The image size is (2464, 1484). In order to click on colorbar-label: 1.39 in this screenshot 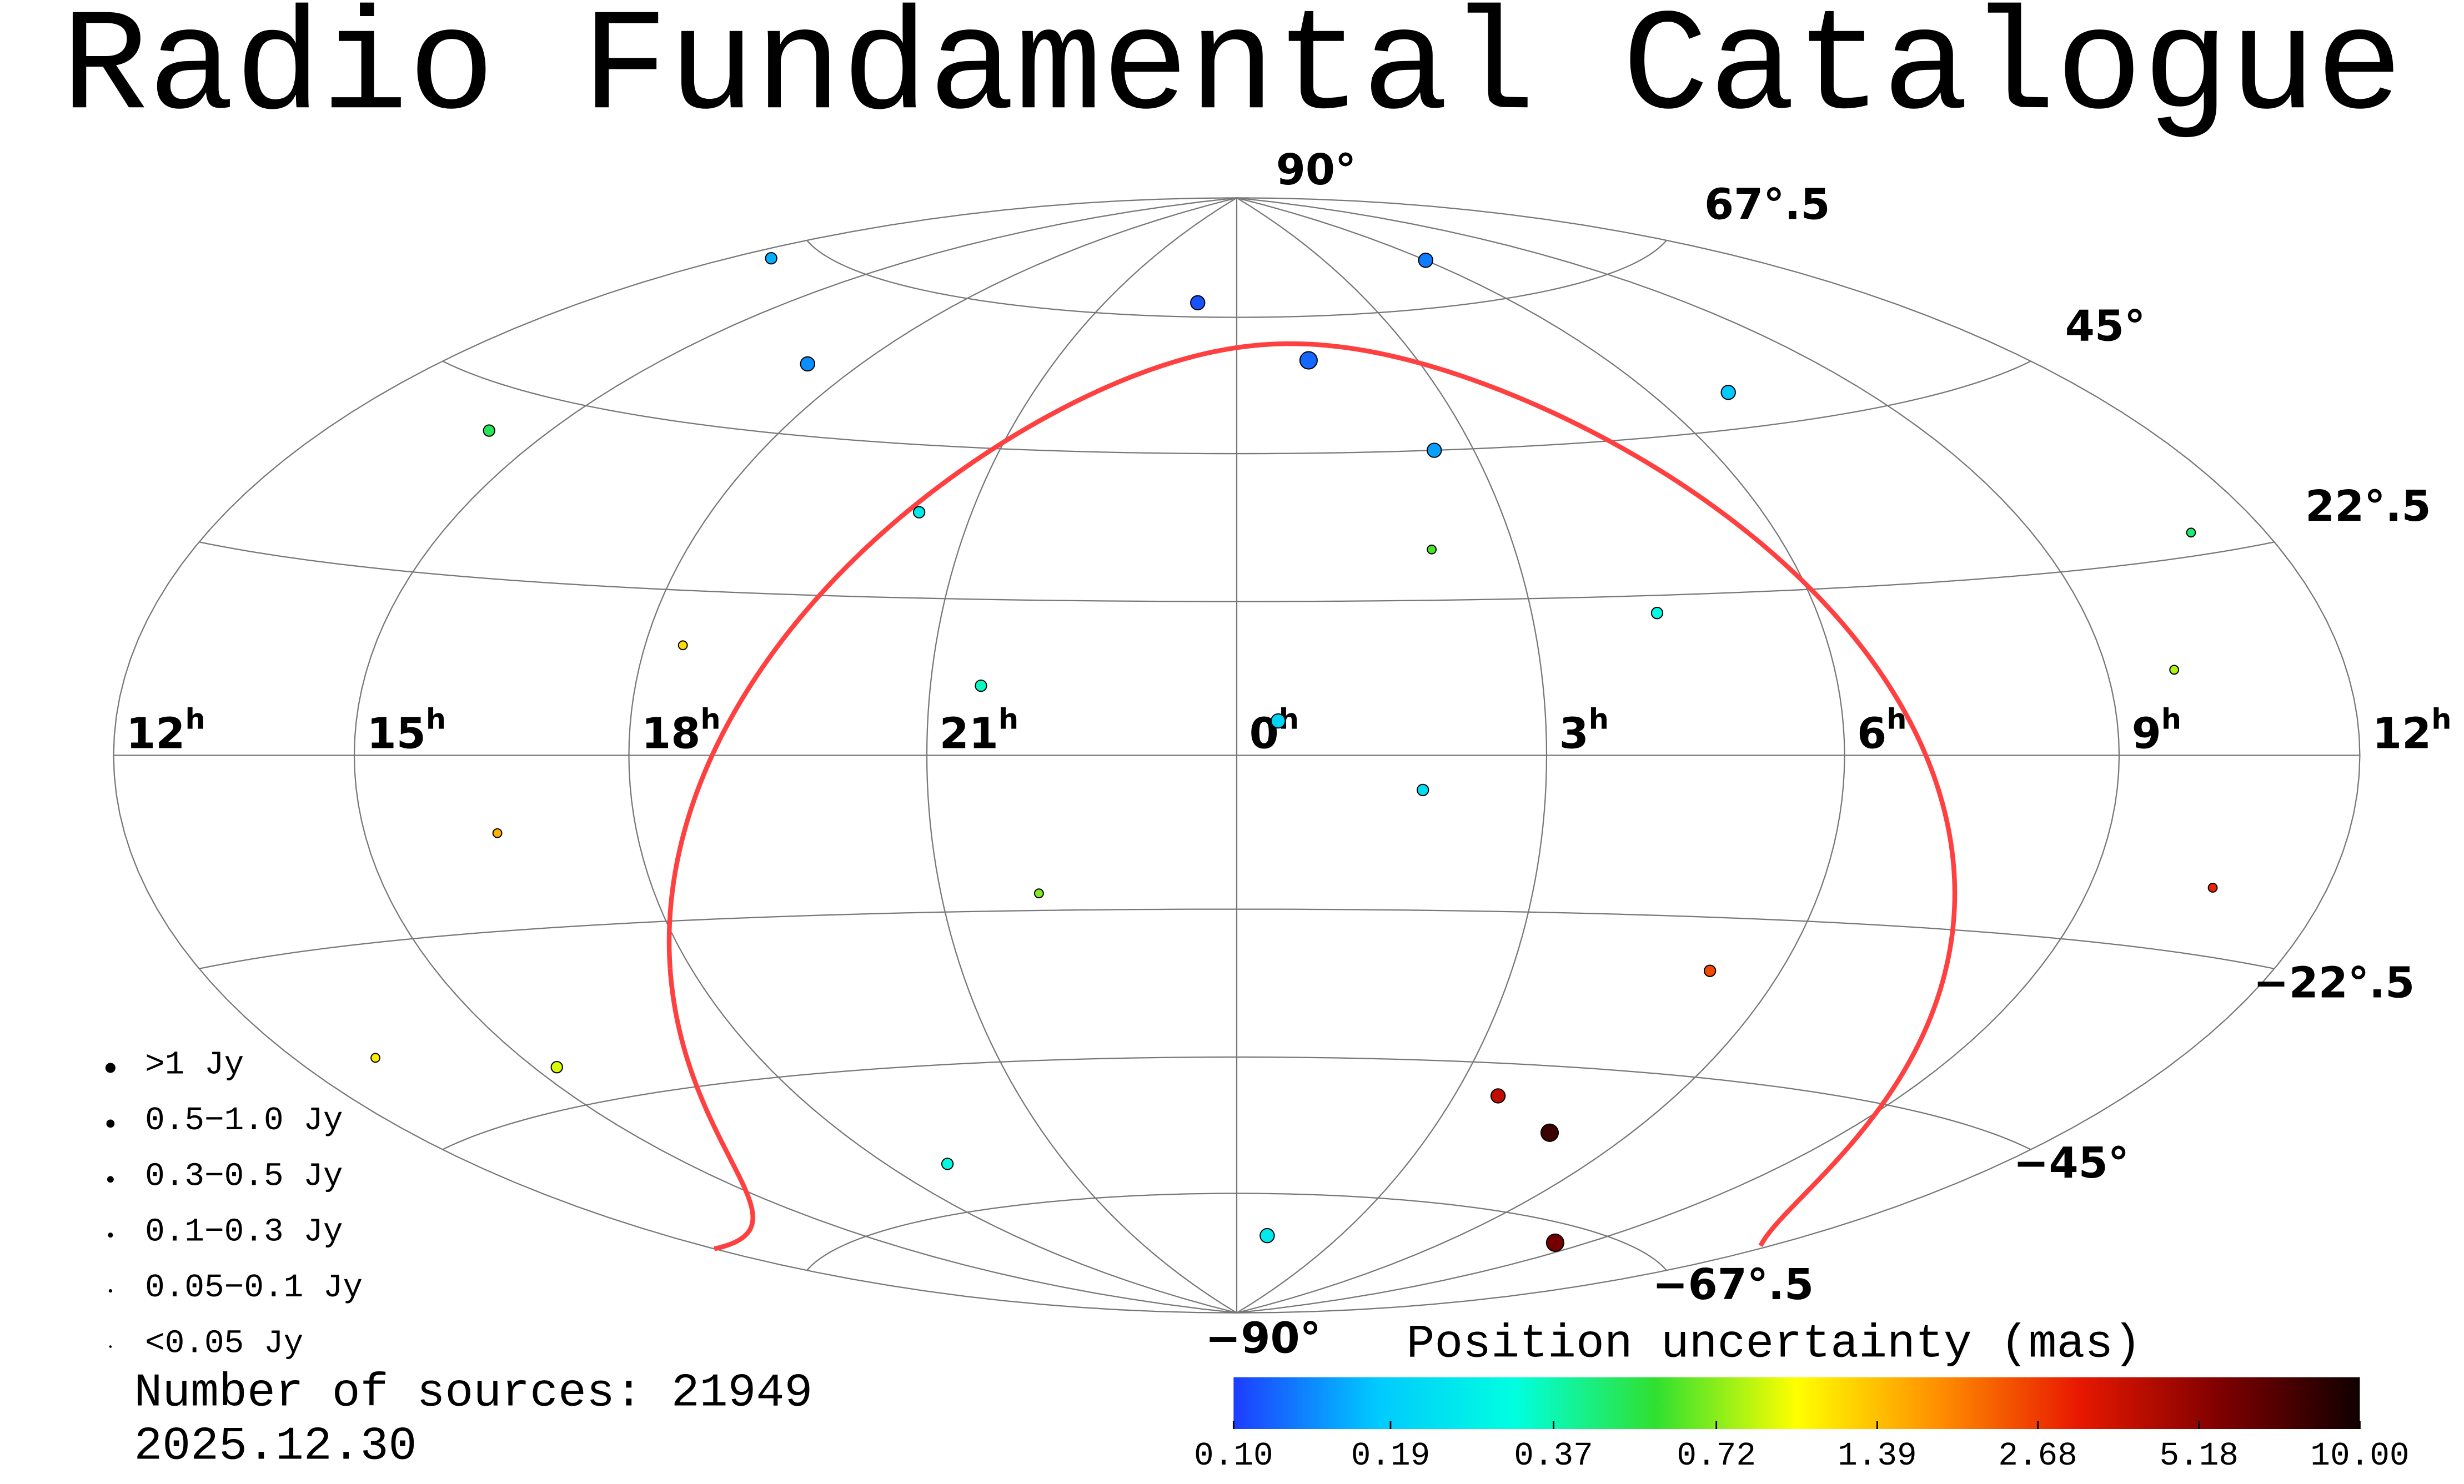, I will do `click(1878, 1456)`.